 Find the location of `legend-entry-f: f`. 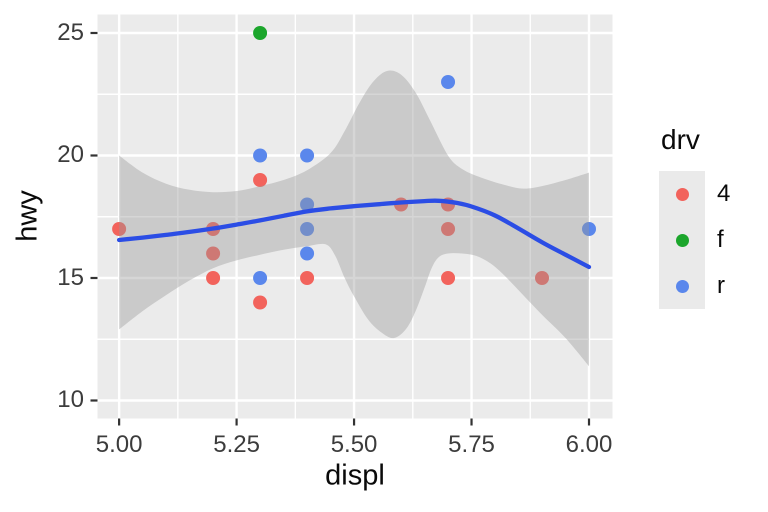

legend-entry-f: f is located at coordinates (694, 240).